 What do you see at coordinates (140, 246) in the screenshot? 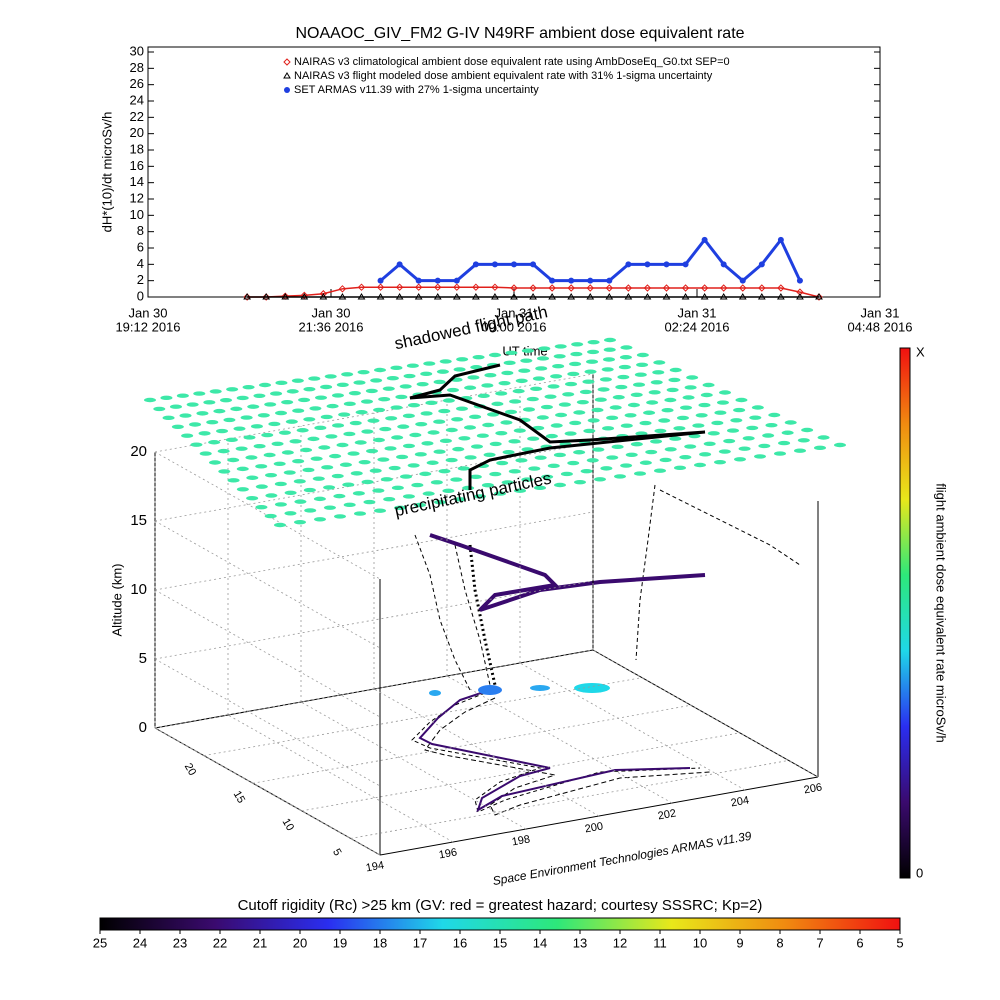
I see `y-tick-label: 6` at bounding box center [140, 246].